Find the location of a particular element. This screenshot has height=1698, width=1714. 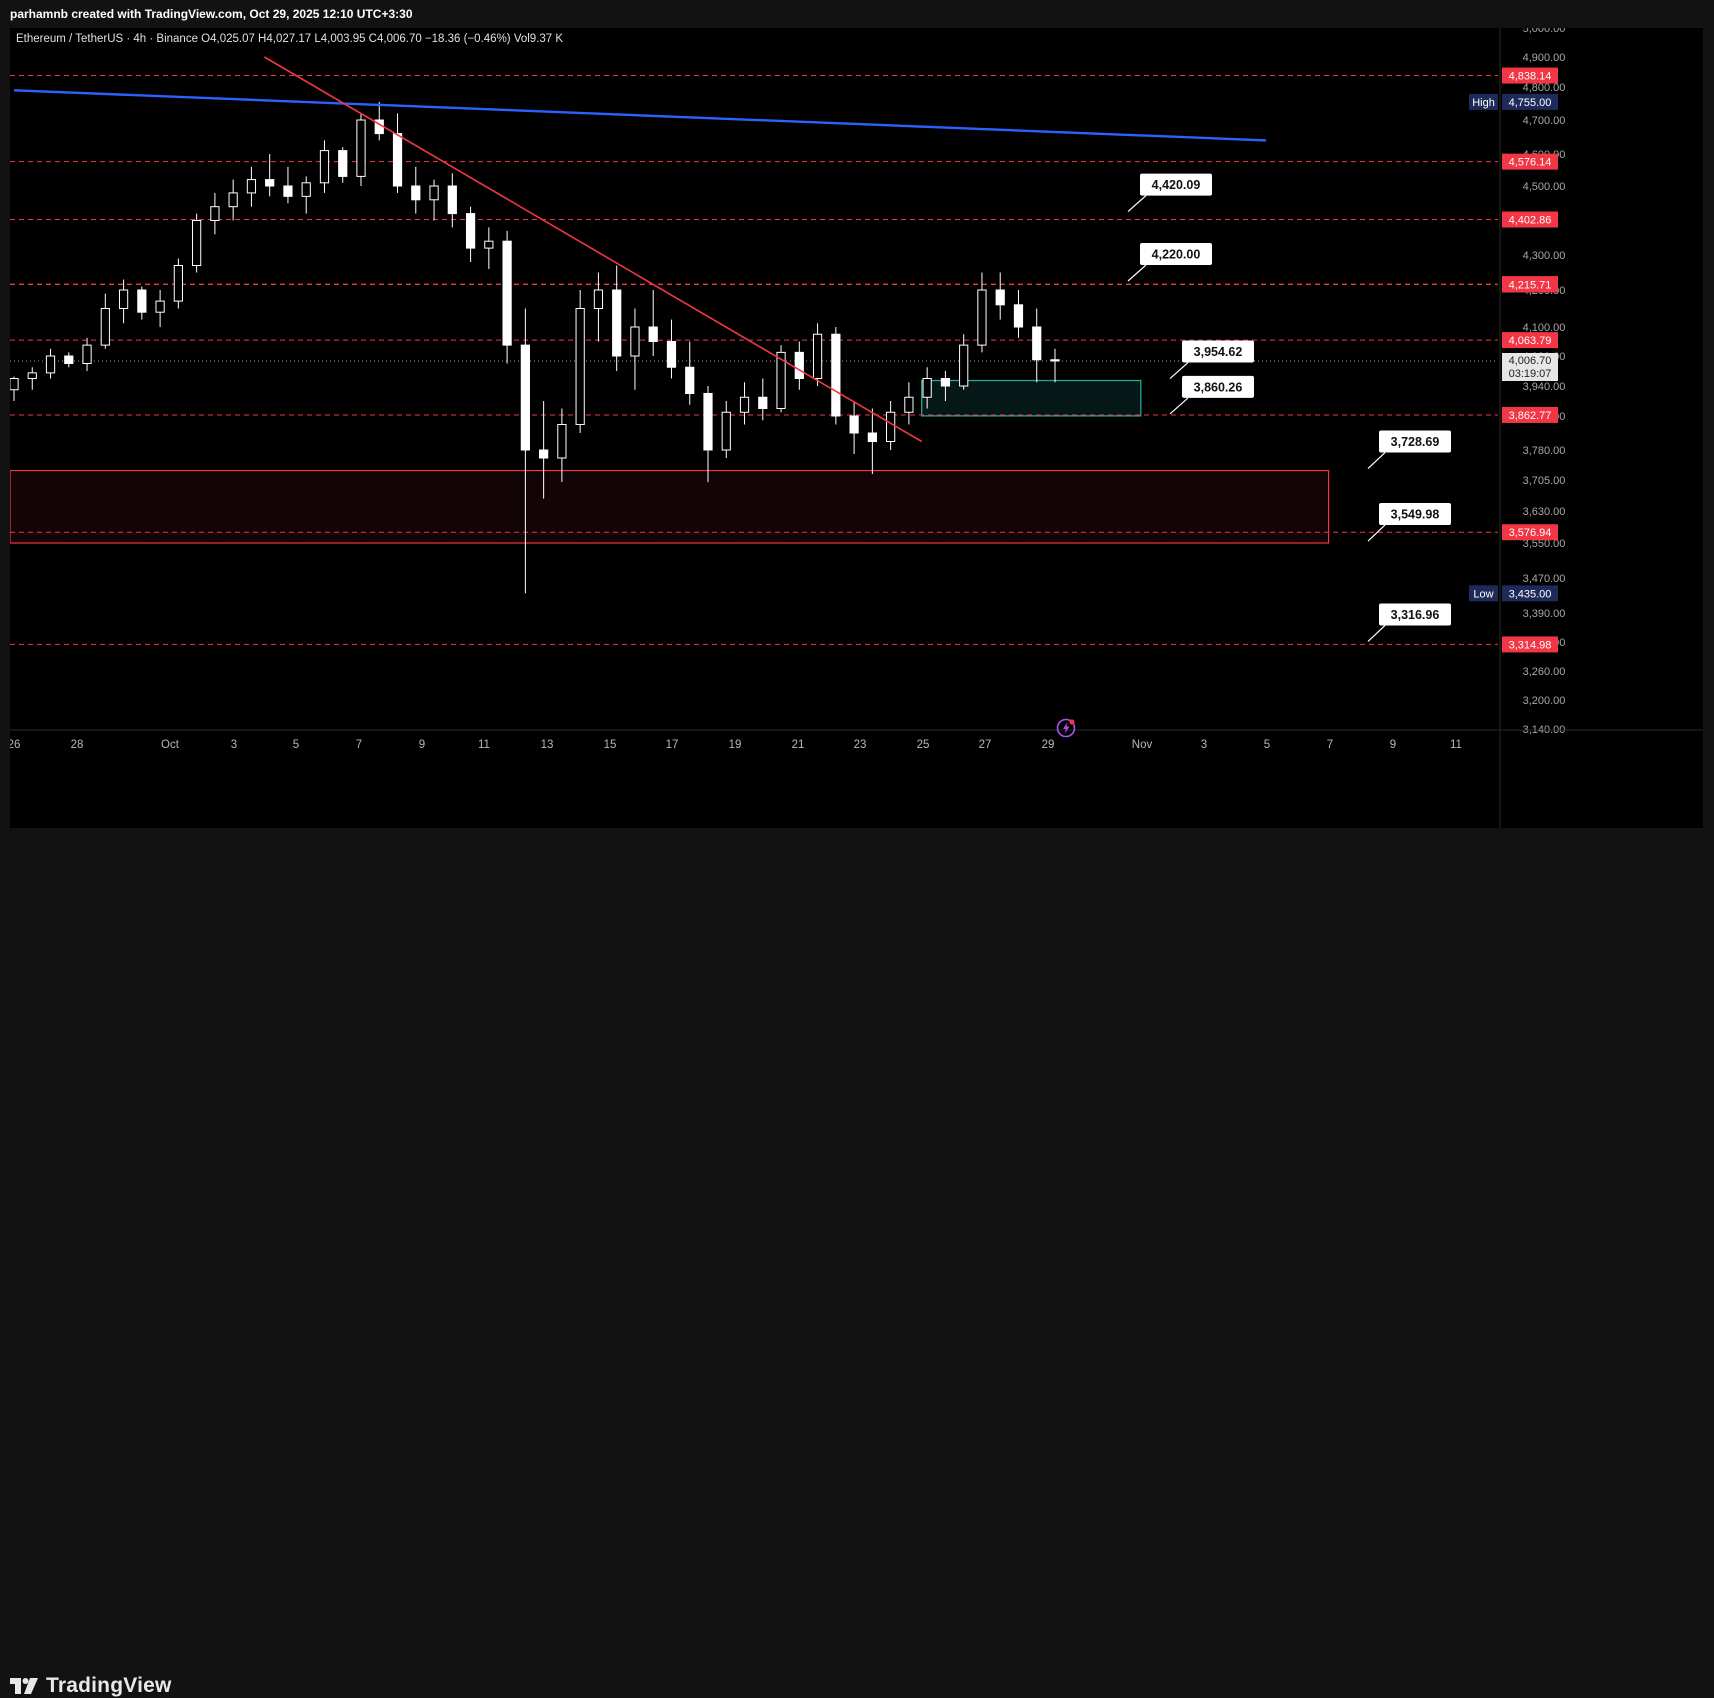

price-callout: 3,316.96 is located at coordinates (1409, 622).